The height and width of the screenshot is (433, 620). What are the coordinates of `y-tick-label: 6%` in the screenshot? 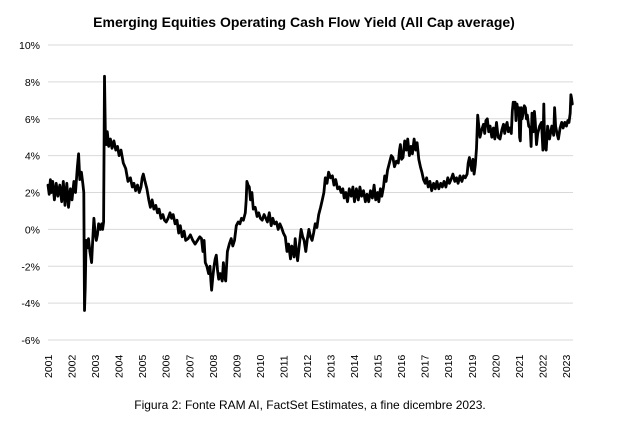 It's located at (32, 120).